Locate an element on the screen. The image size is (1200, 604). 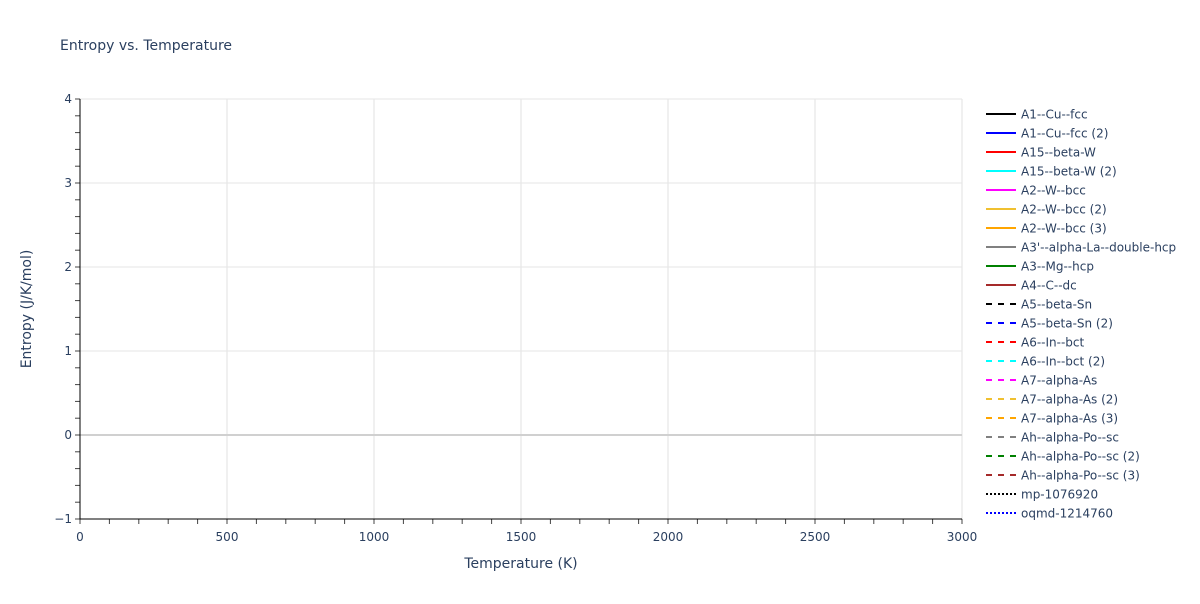
legend-label: A15--beta-W (2) is located at coordinates (1069, 172).